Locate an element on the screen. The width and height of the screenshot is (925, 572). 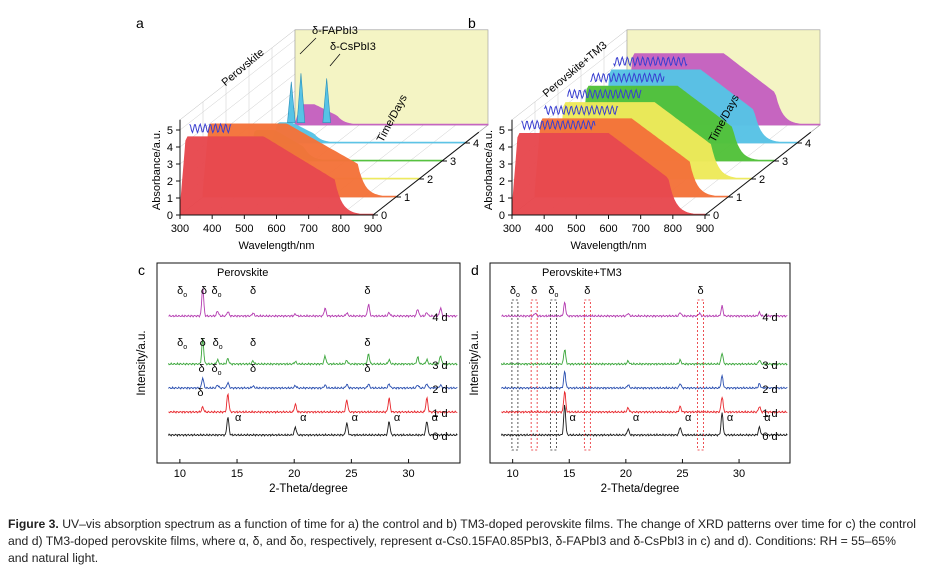
panel-letter: c is located at coordinates (141, 270).